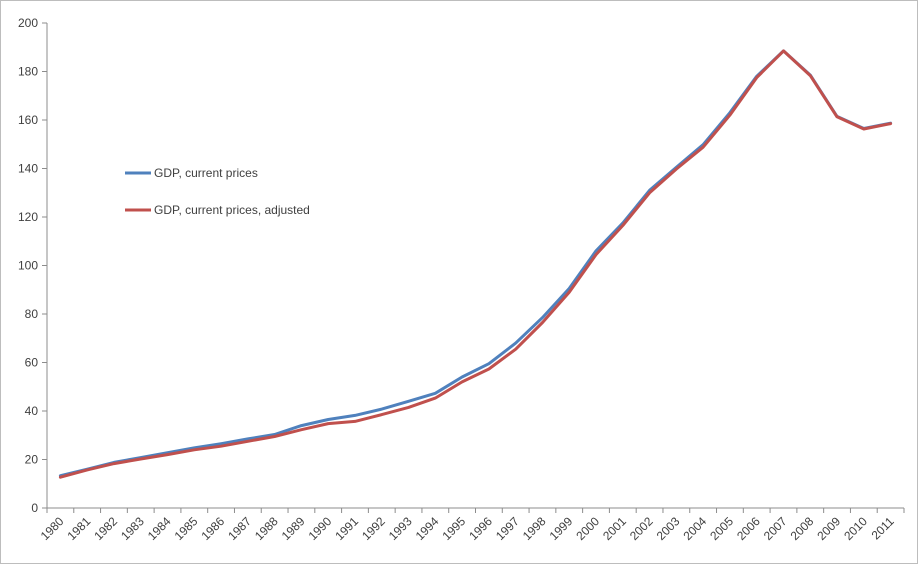 This screenshot has width=918, height=564. What do you see at coordinates (32, 460) in the screenshot?
I see `y-tick-label: 20` at bounding box center [32, 460].